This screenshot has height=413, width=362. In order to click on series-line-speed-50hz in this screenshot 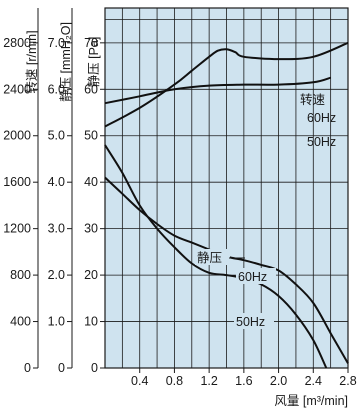, I will do `click(217, 90)`.